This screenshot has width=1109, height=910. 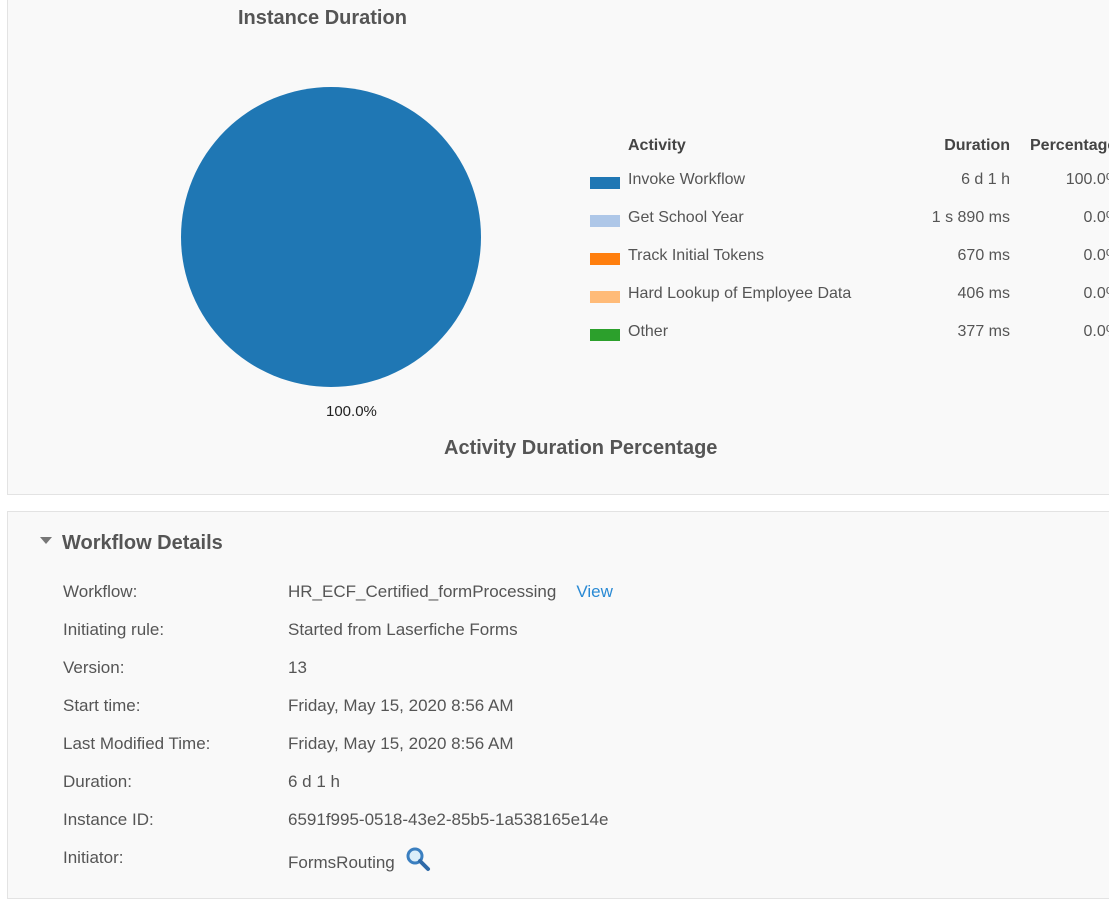 I want to click on pie-slice, so click(x=331, y=237).